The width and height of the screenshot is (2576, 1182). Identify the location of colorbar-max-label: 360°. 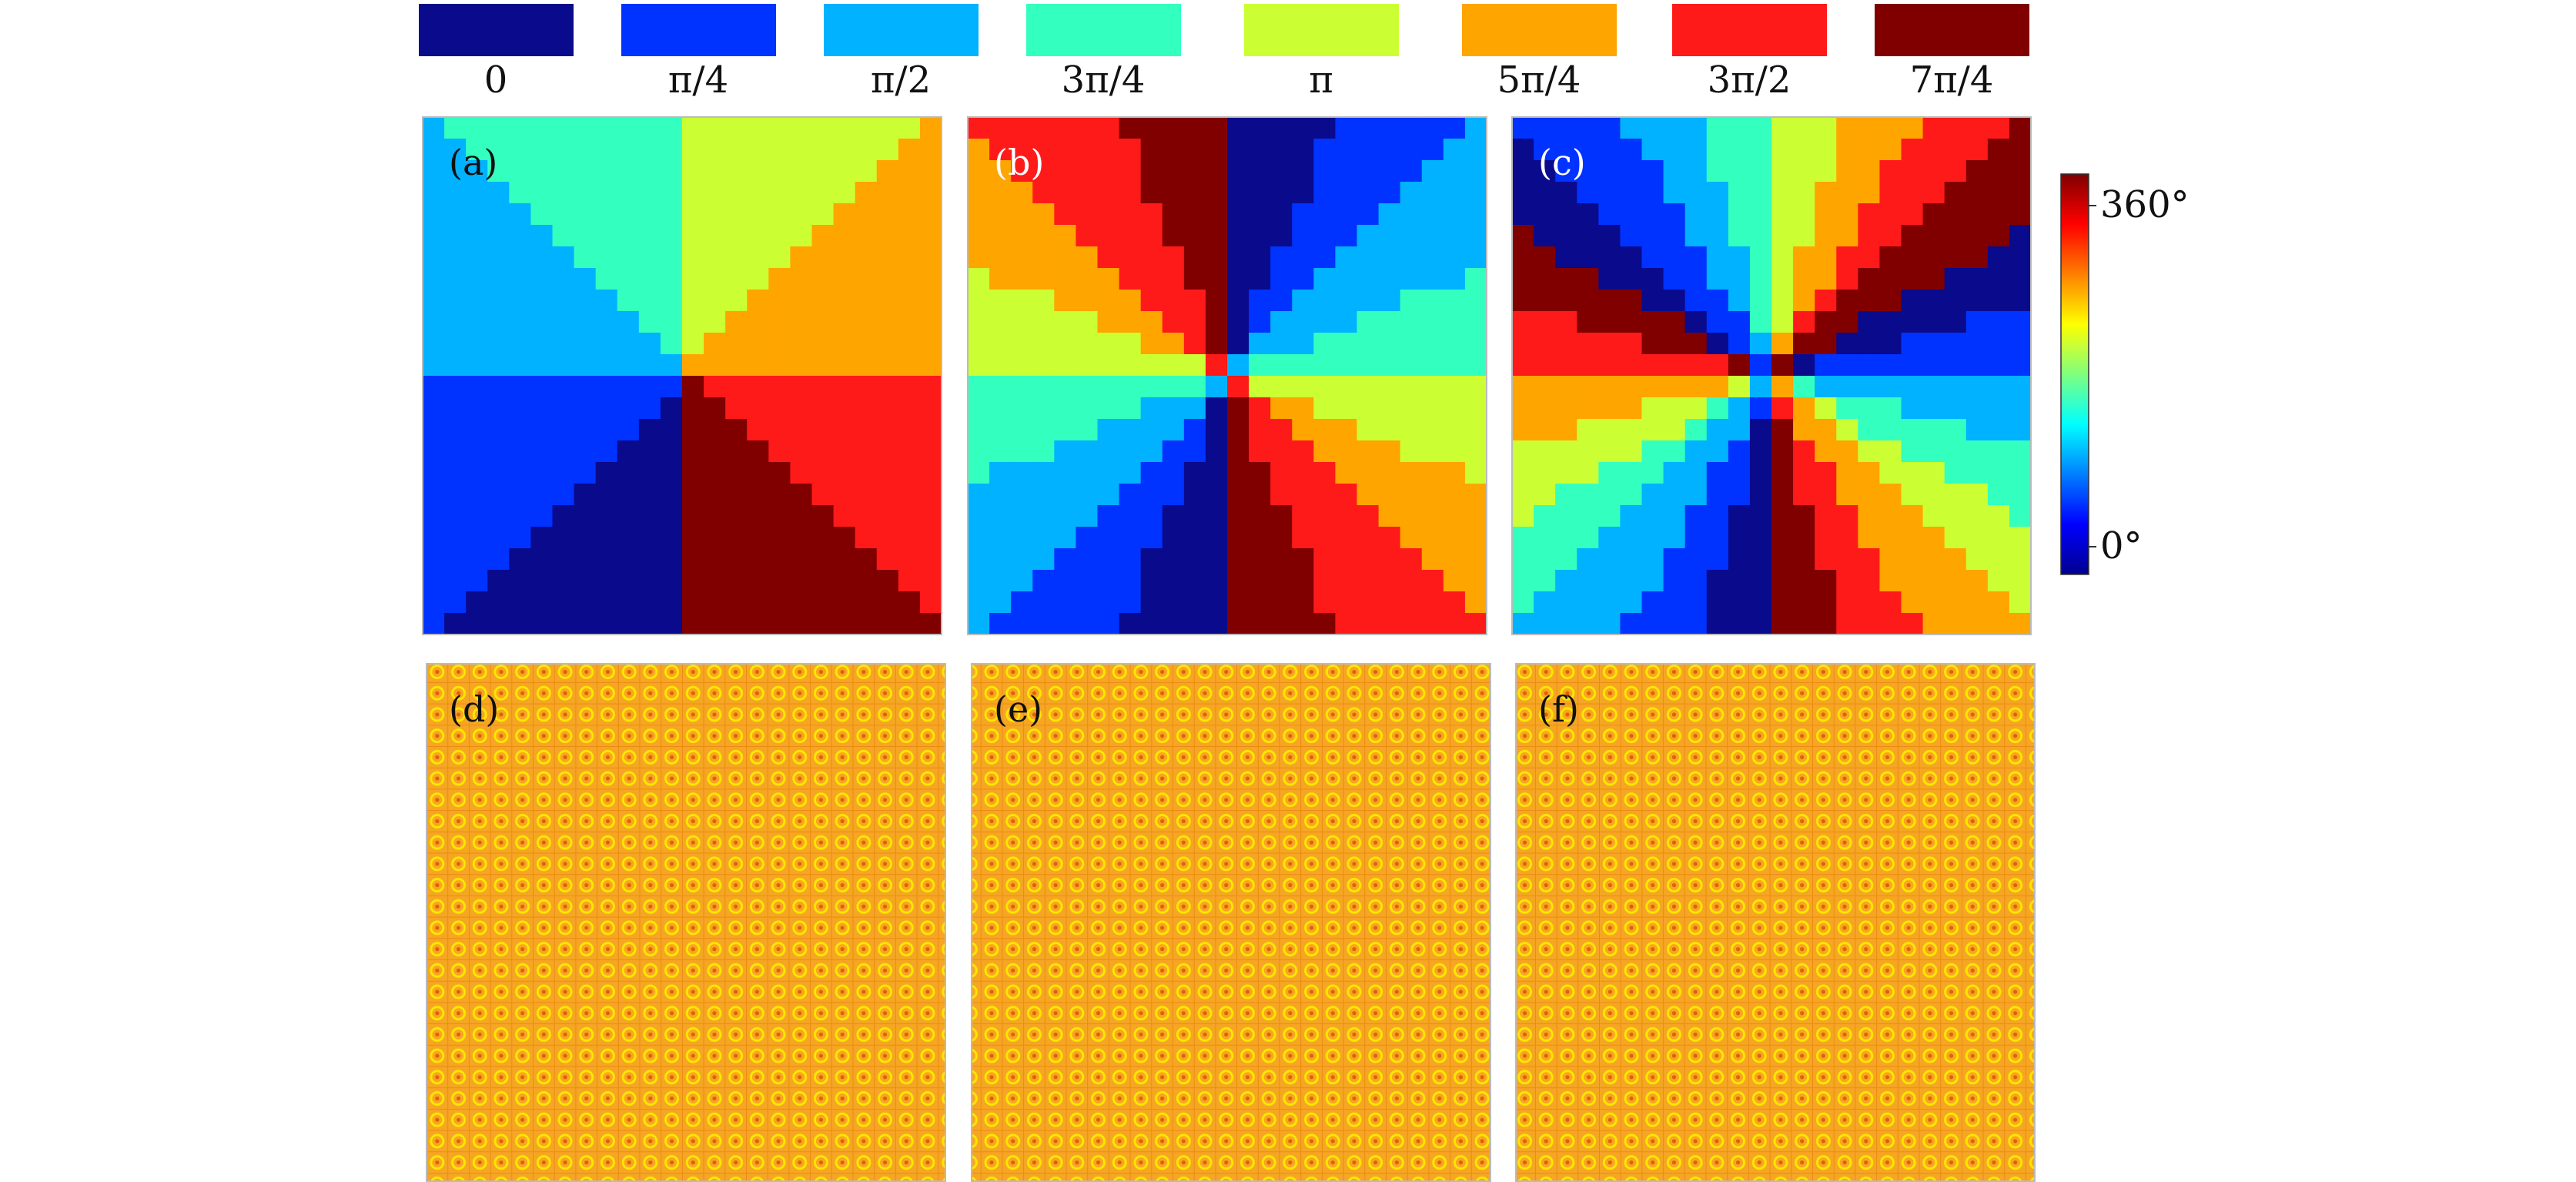
(2145, 204).